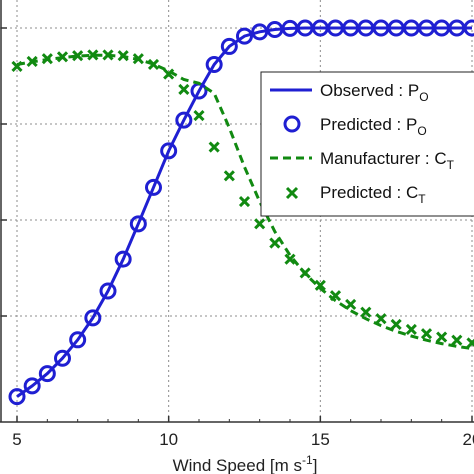 The image size is (474, 474). I want to click on legend-label-predicted-ct: Predicted : CT, so click(373, 194).